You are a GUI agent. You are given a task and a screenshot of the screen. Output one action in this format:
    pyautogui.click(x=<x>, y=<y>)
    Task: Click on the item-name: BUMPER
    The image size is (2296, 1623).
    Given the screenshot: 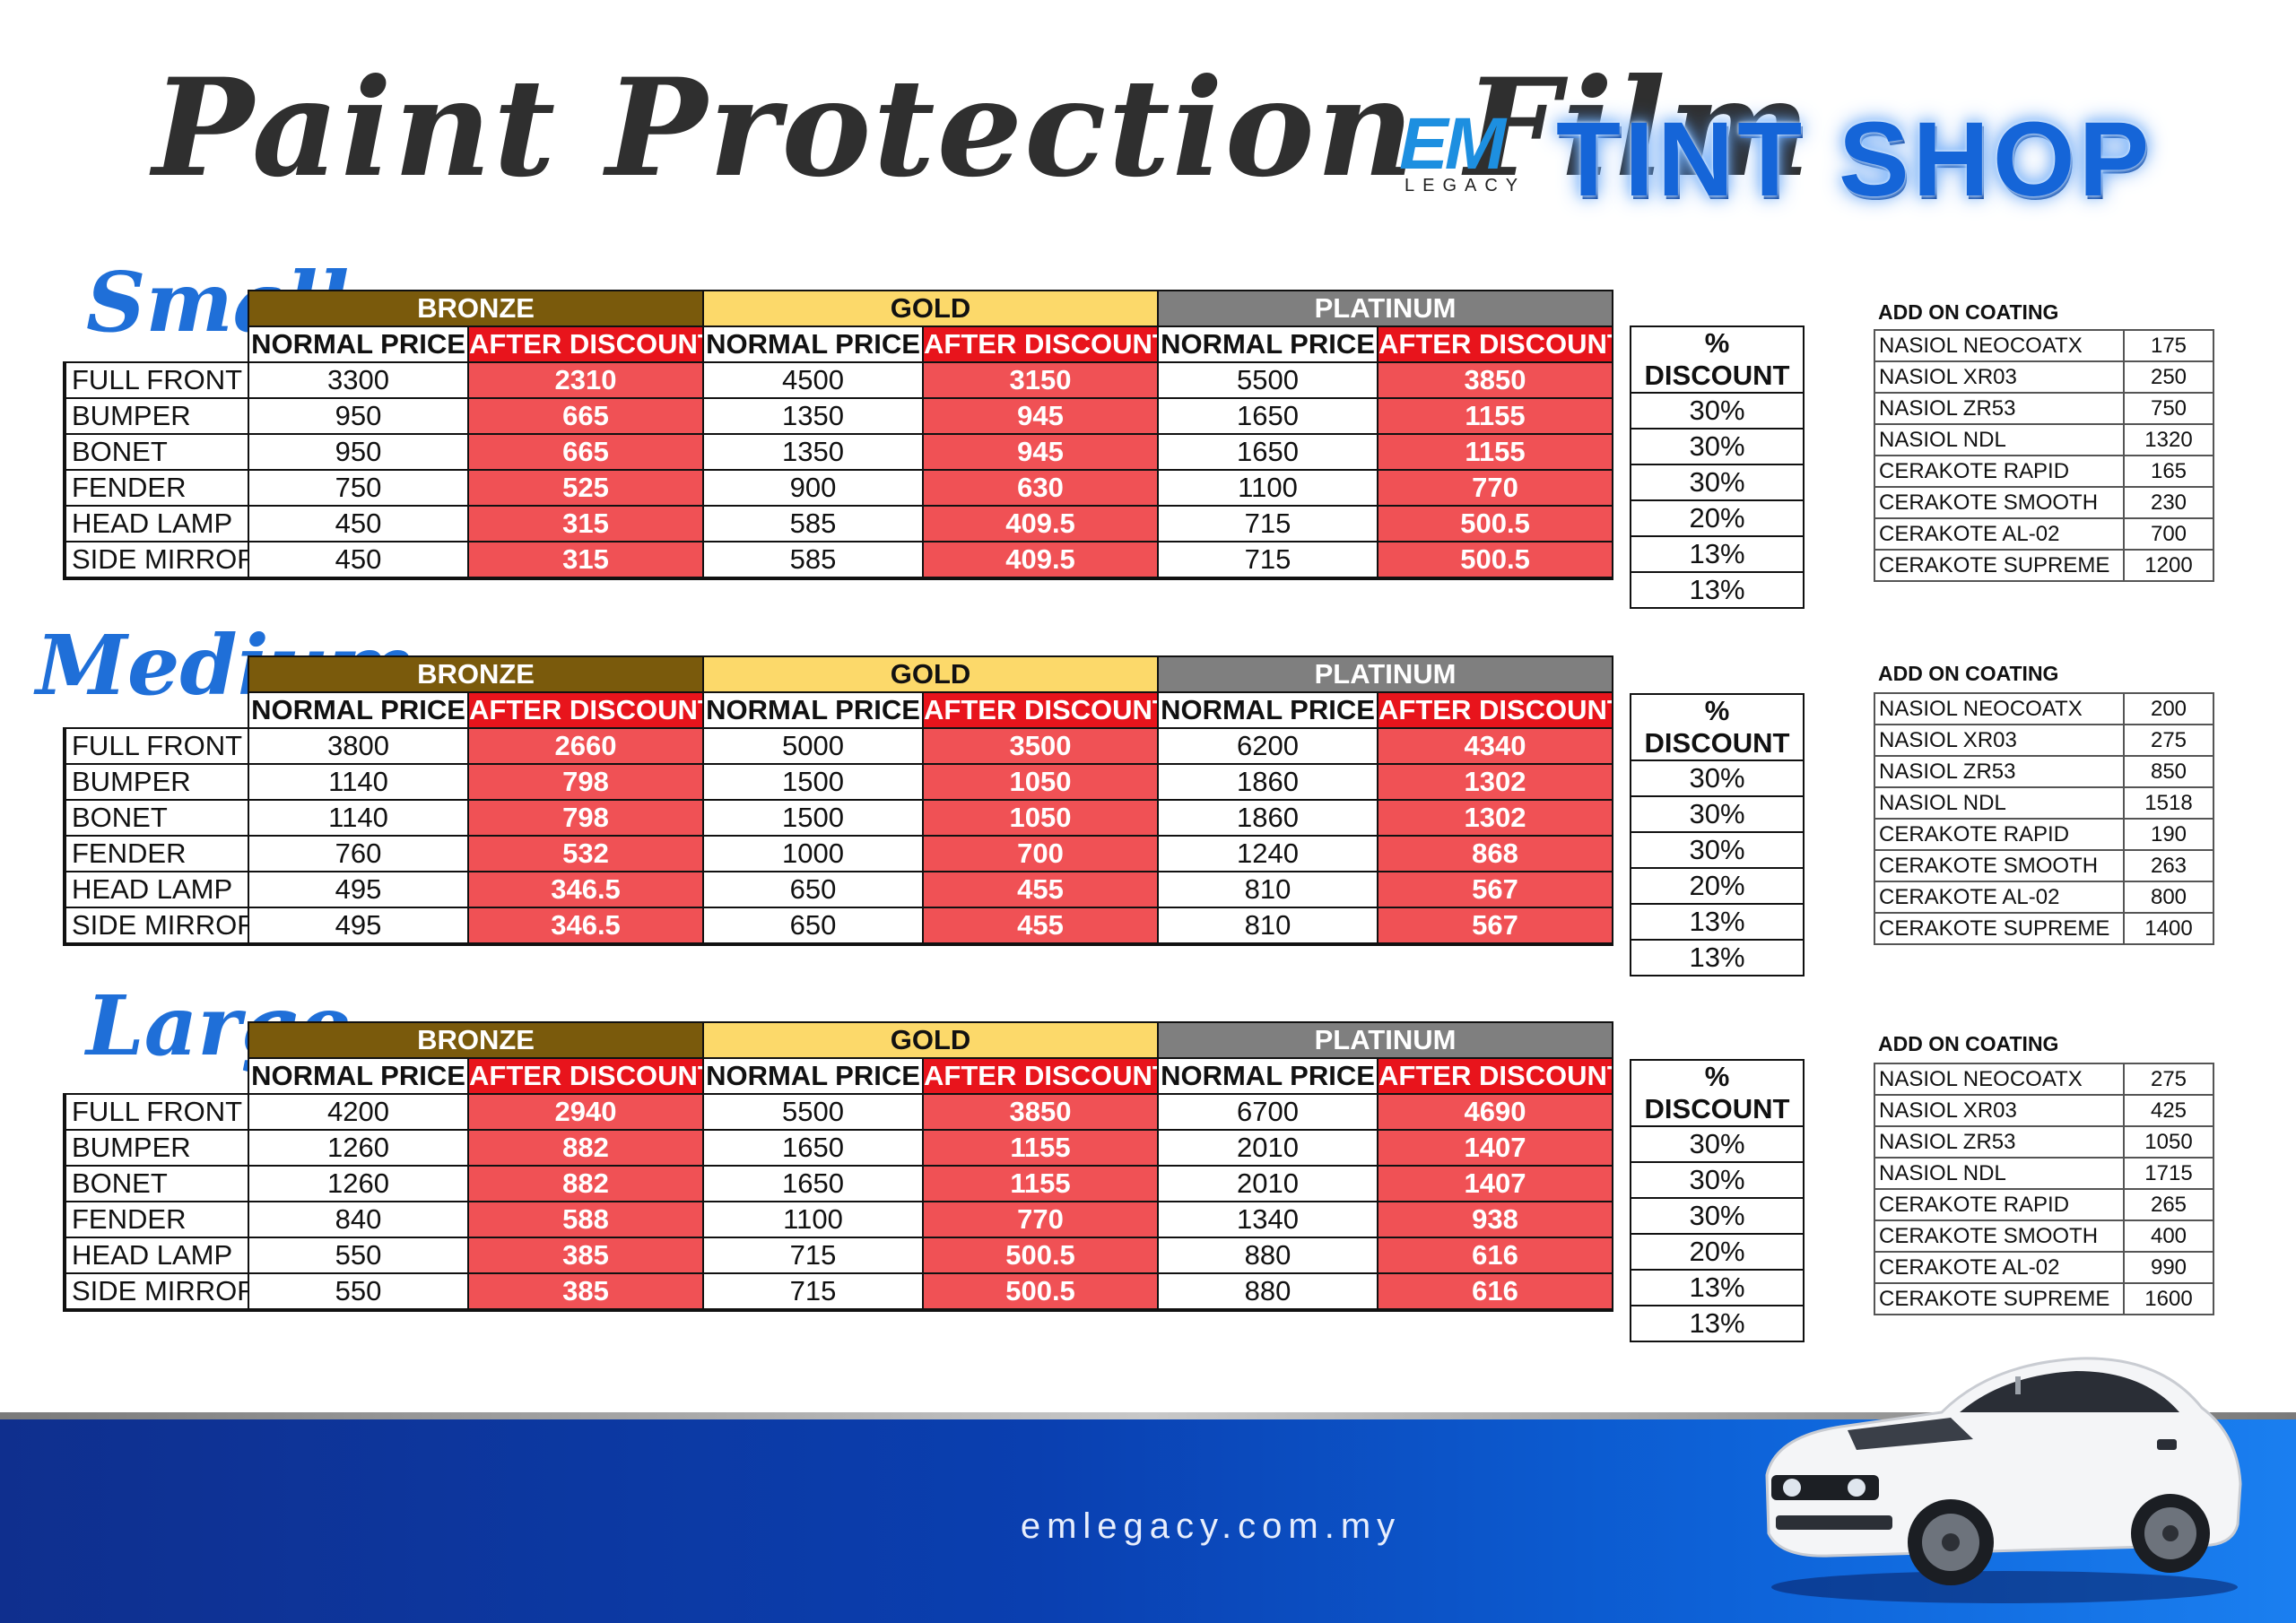 What is the action you would take?
    pyautogui.click(x=156, y=416)
    